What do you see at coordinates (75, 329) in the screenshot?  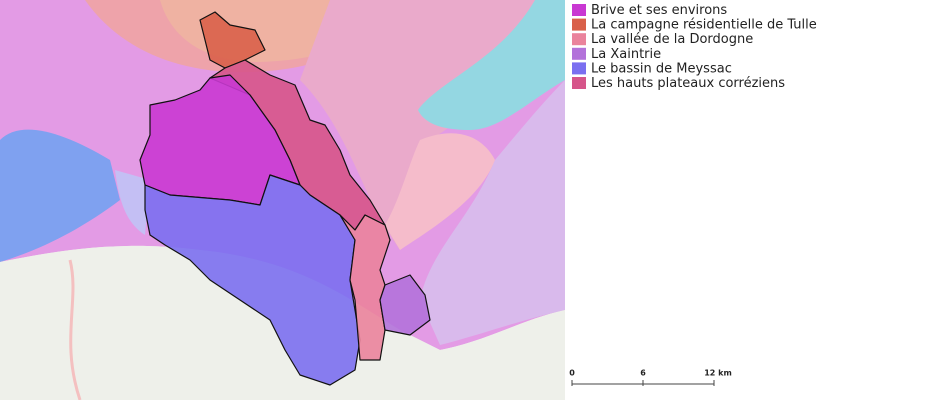 I see `road` at bounding box center [75, 329].